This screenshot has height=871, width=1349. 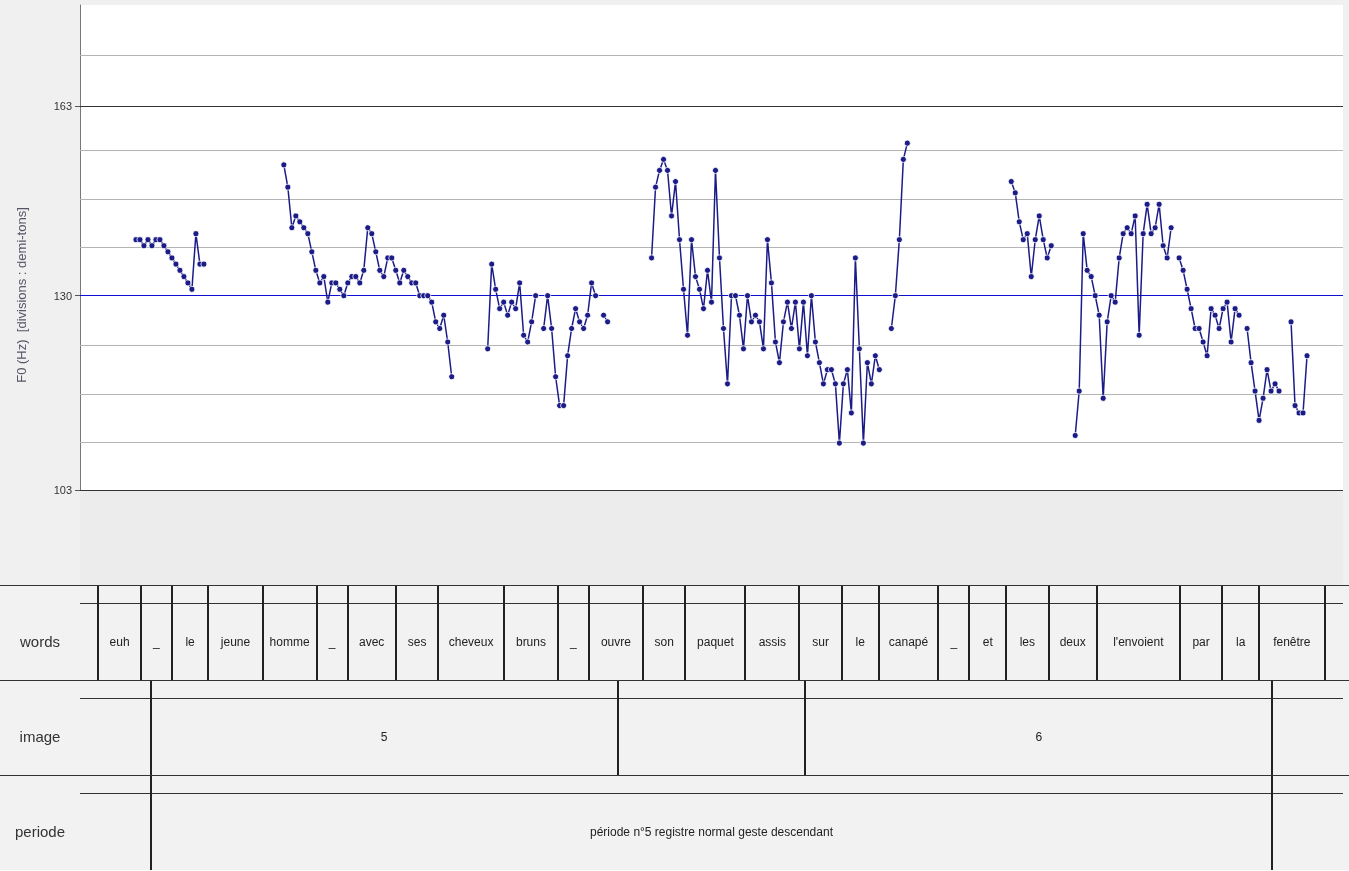 What do you see at coordinates (664, 641) in the screenshot?
I see `category-label: son` at bounding box center [664, 641].